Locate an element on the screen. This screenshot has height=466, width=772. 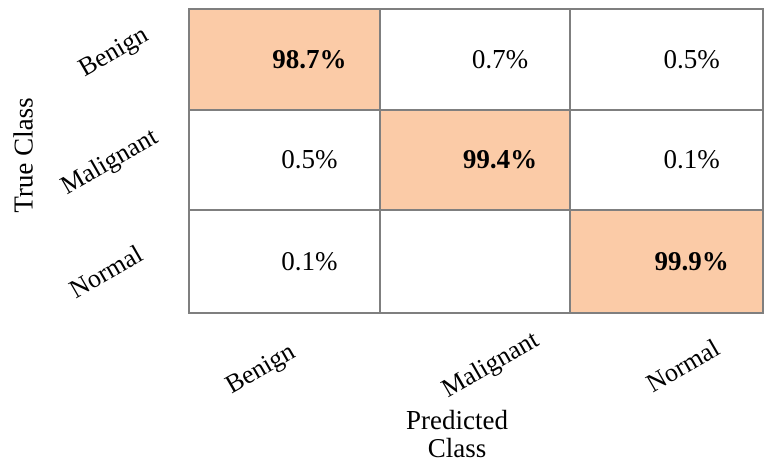
x-axis-title-line1: Predicted is located at coordinates (457, 420).